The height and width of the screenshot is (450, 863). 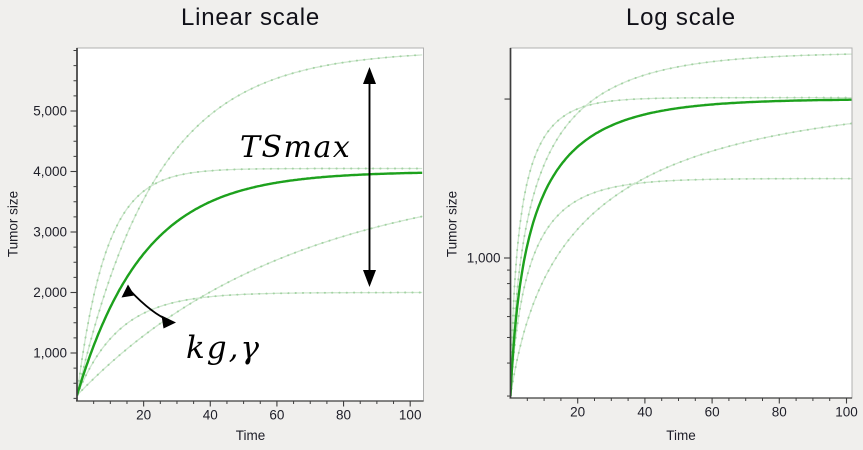 I want to click on log-chart-title: Log scale, so click(x=681, y=17).